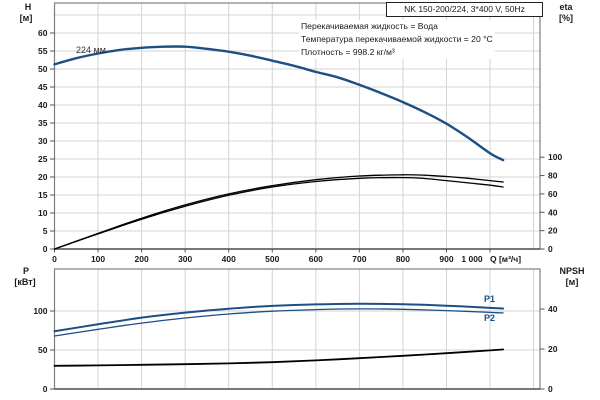 The image size is (600, 400). I want to click on p1-curve-label: P1, so click(490, 299).